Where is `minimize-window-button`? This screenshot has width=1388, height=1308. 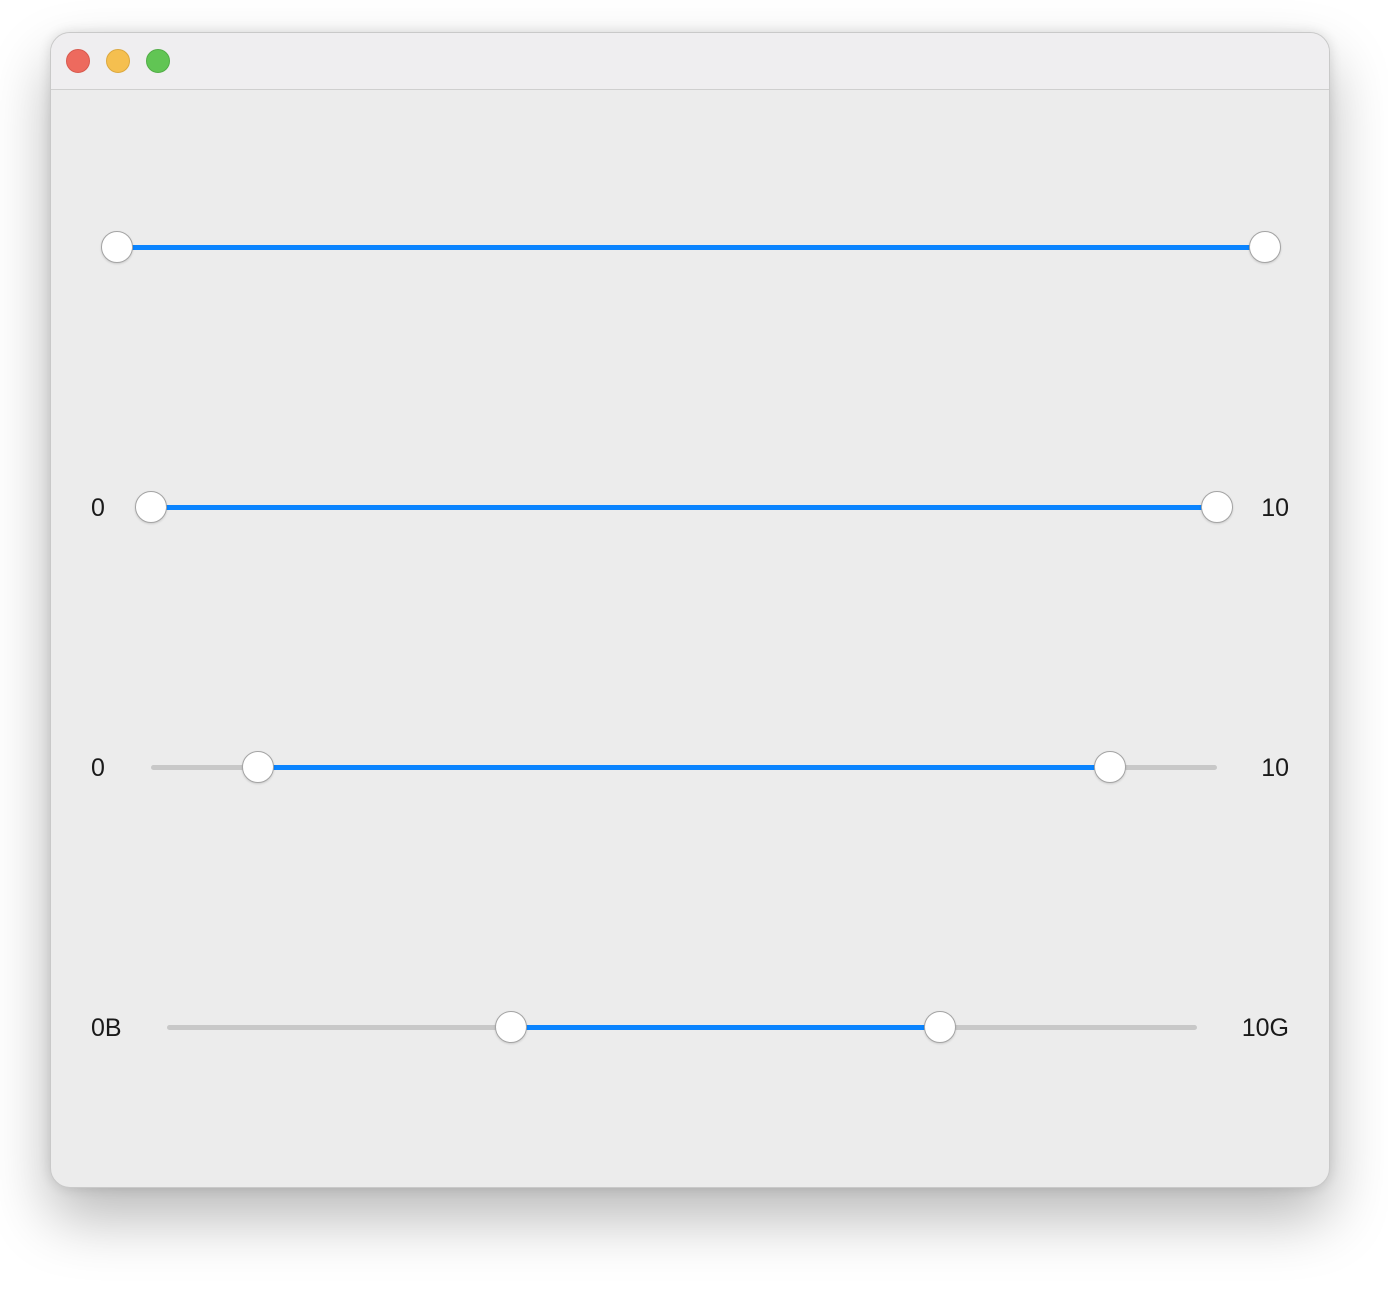 minimize-window-button is located at coordinates (118, 61).